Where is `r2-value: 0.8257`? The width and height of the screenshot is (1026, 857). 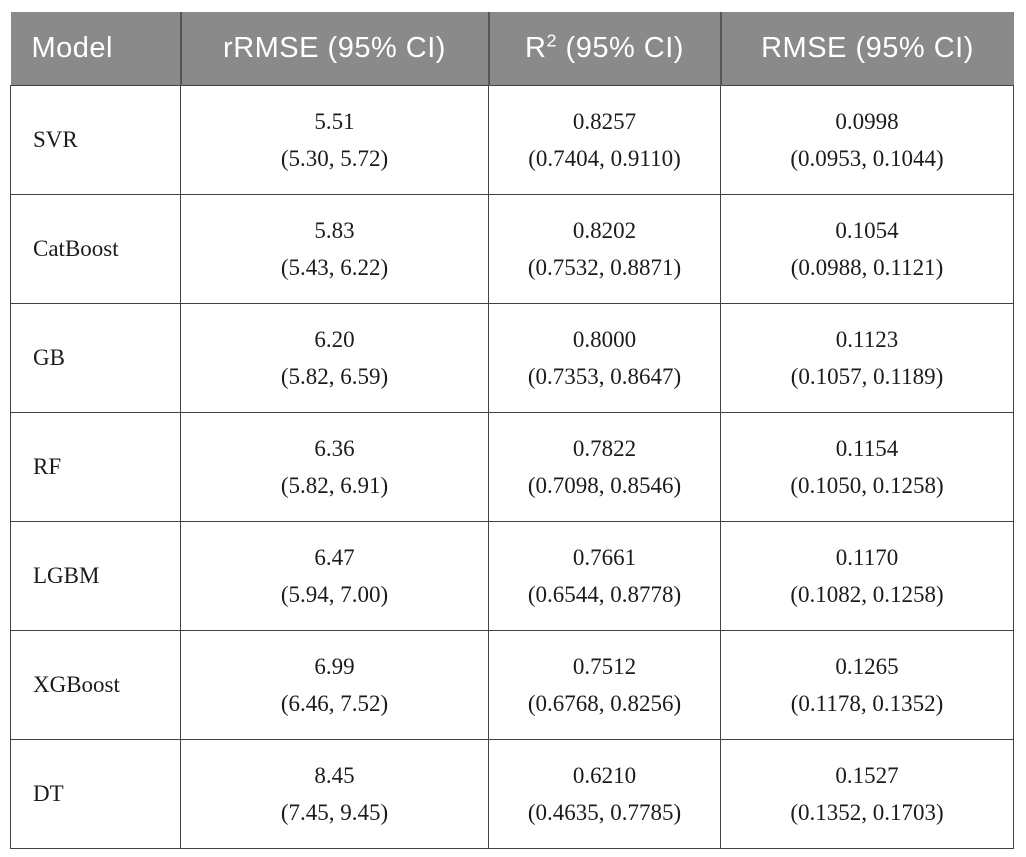
r2-value: 0.8257 is located at coordinates (604, 121).